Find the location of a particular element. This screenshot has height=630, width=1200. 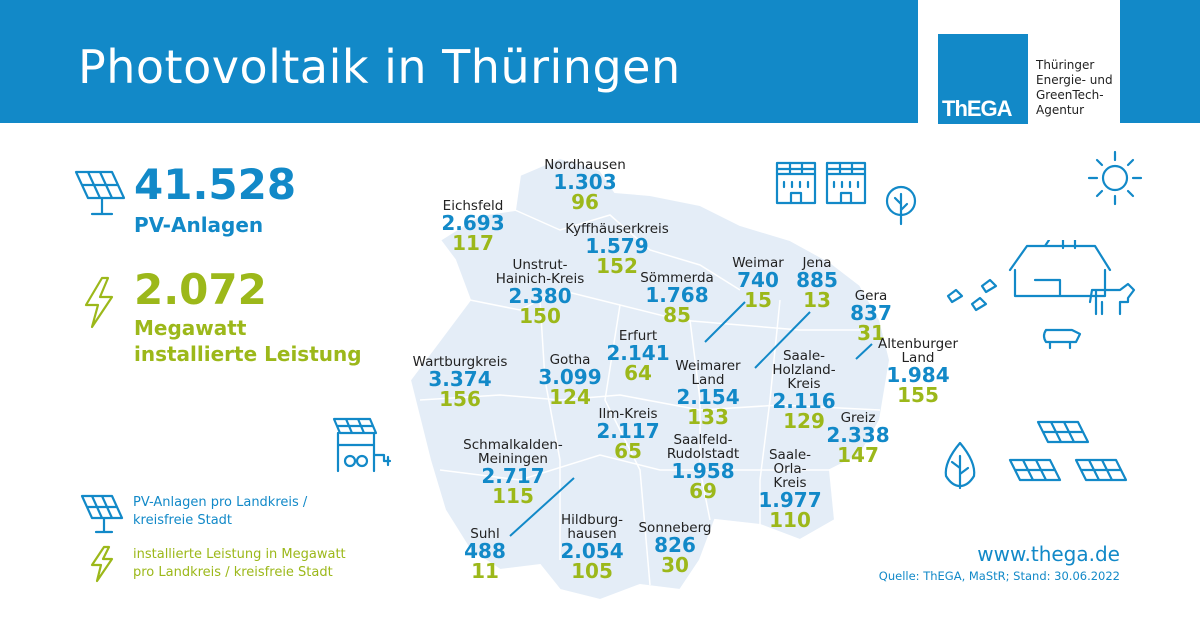

mw-label-2: installierte Leistung is located at coordinates (248, 354).